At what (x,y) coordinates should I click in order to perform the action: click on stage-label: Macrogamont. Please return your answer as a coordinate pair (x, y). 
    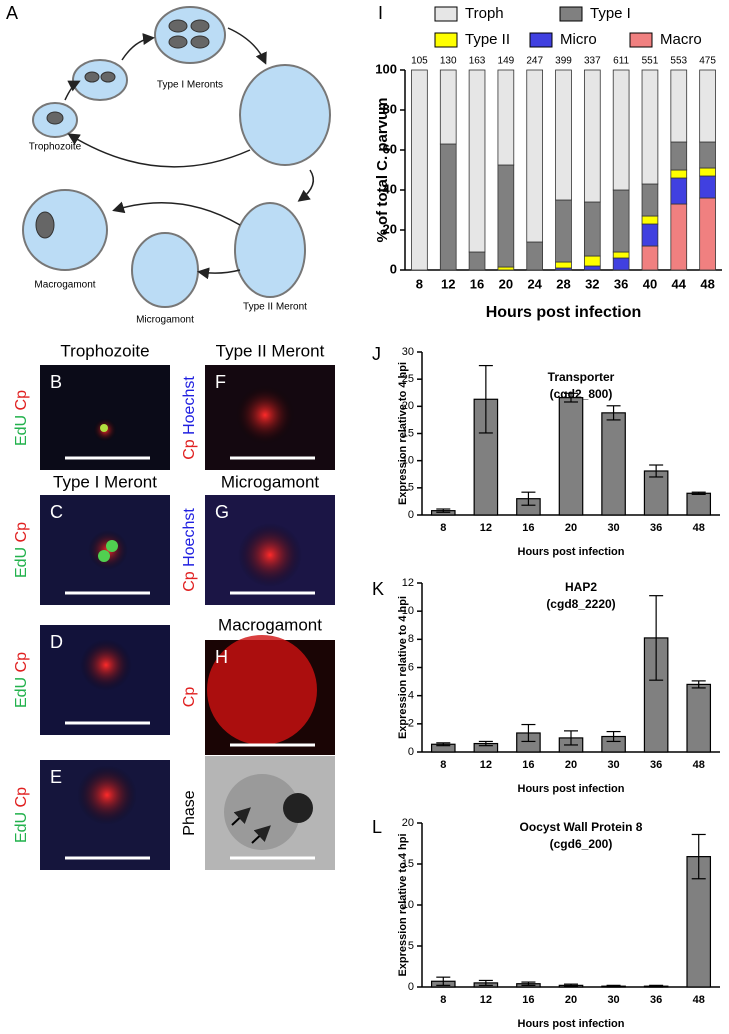
    Looking at the image, I should click on (64, 285).